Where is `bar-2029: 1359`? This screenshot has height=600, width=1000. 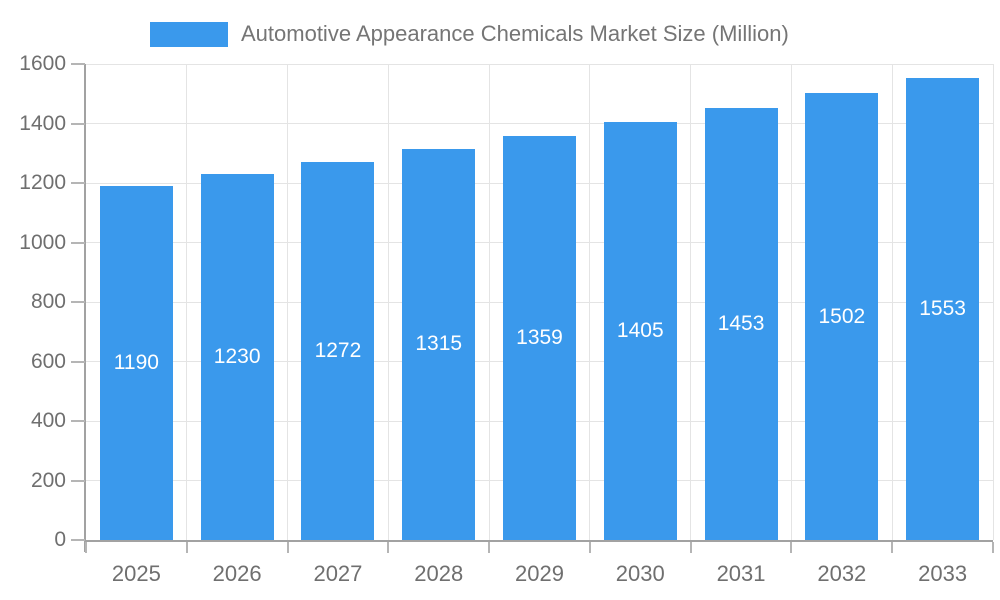
bar-2029: 1359 is located at coordinates (539, 337).